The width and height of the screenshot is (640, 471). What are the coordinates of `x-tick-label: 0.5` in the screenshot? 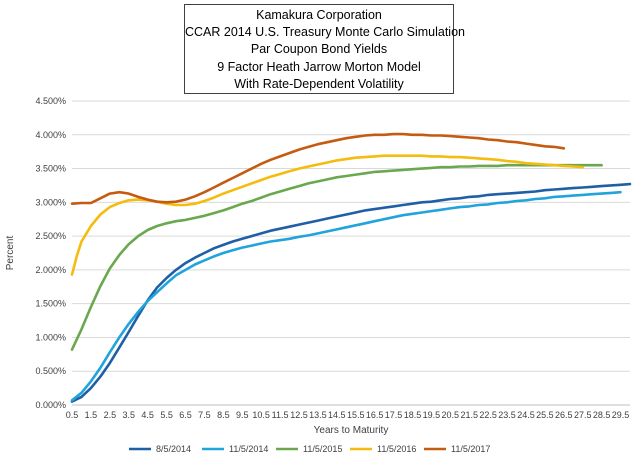 It's located at (72, 415).